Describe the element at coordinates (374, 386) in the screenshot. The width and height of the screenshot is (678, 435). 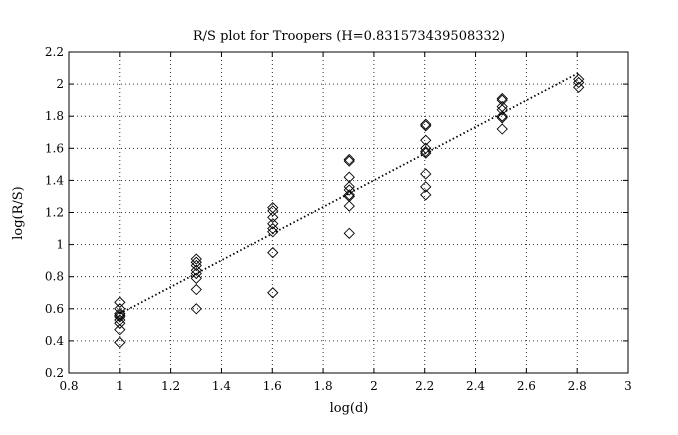
I see `x-tick-label: 2` at that location.